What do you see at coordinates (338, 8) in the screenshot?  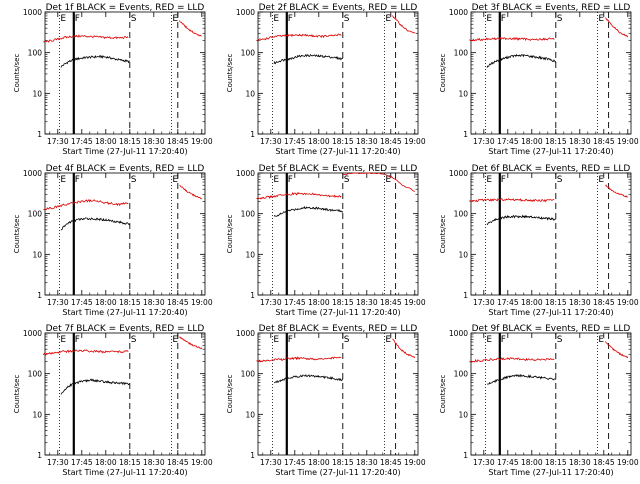 I see `panel-title: Det 2f BLACK = Events, RED = LLD` at bounding box center [338, 8].